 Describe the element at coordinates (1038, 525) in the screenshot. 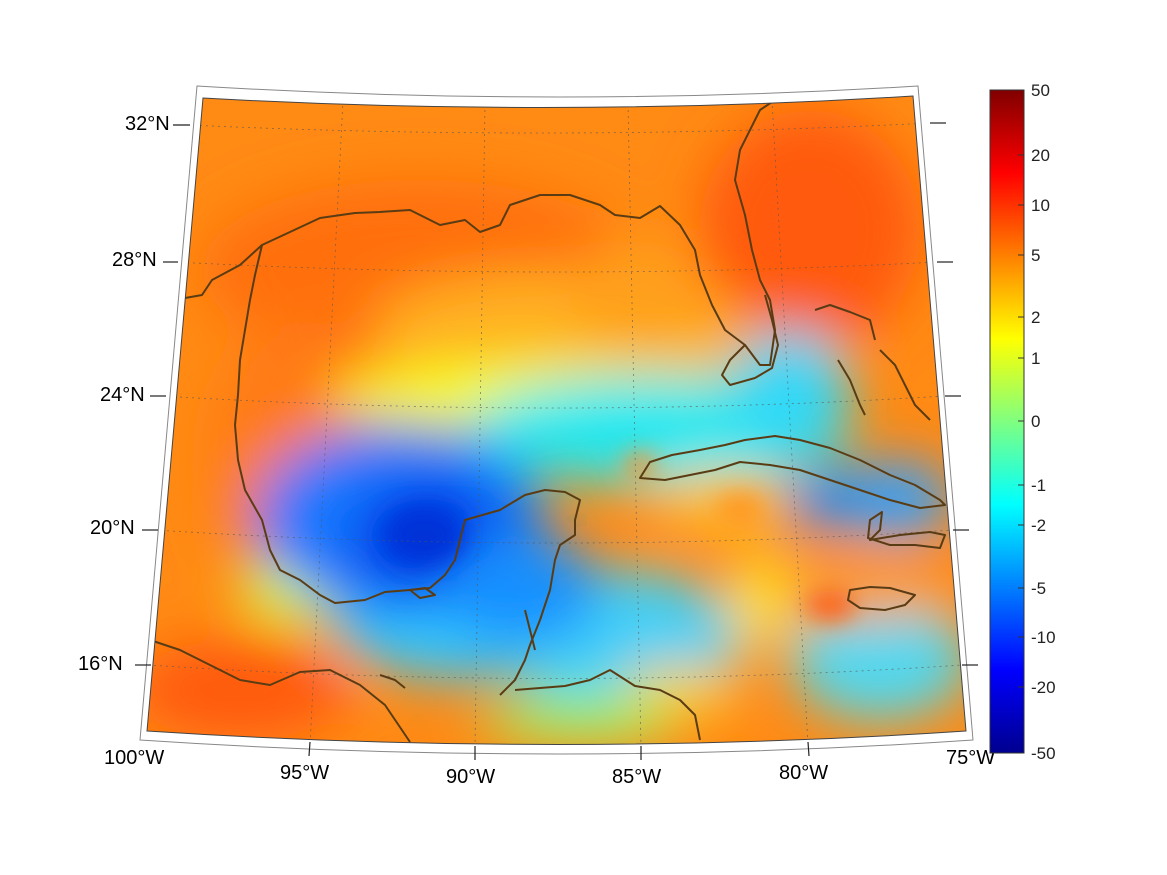

I see `colorbar-tick-label: -2` at that location.